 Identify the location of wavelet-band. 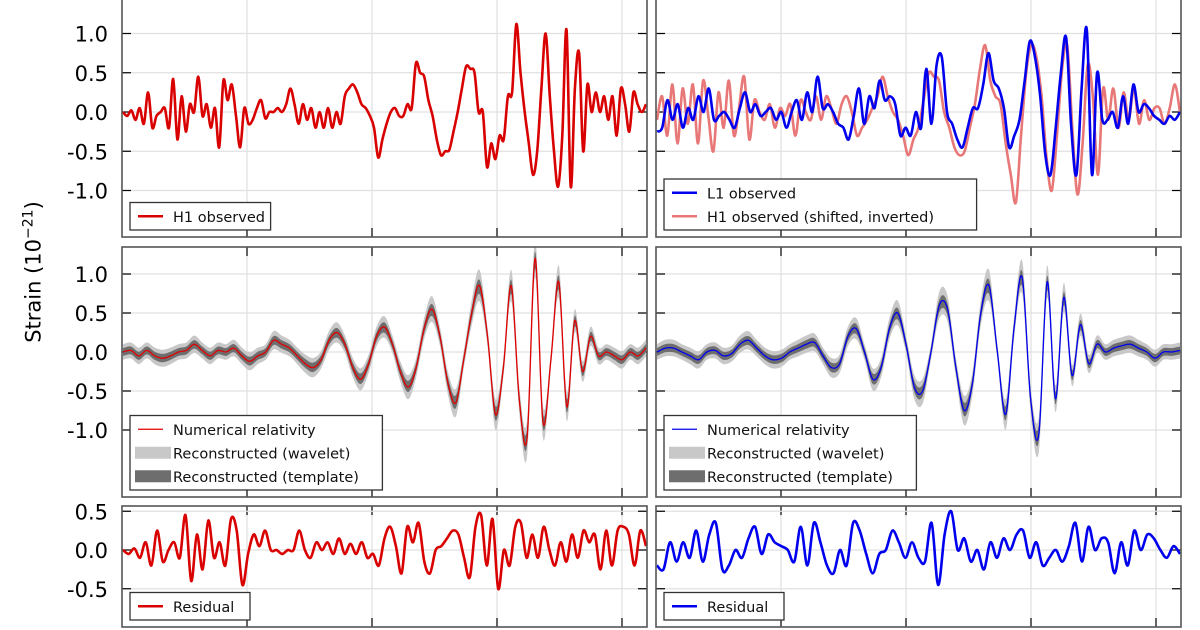
(918, 358).